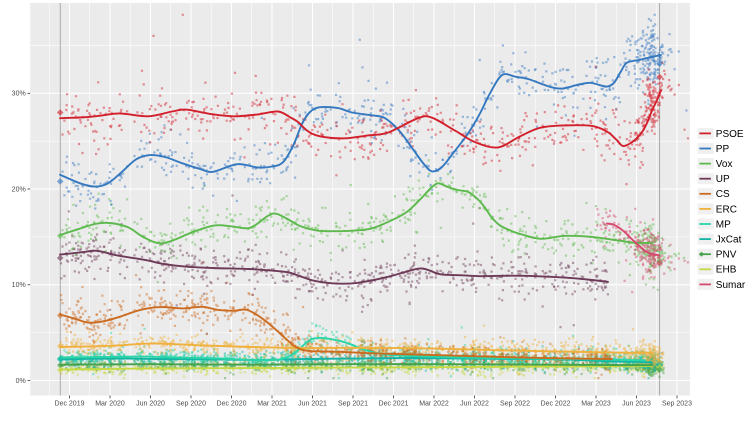 This screenshot has width=750, height=422. I want to click on svg-text: Mar 2022, so click(434, 404).